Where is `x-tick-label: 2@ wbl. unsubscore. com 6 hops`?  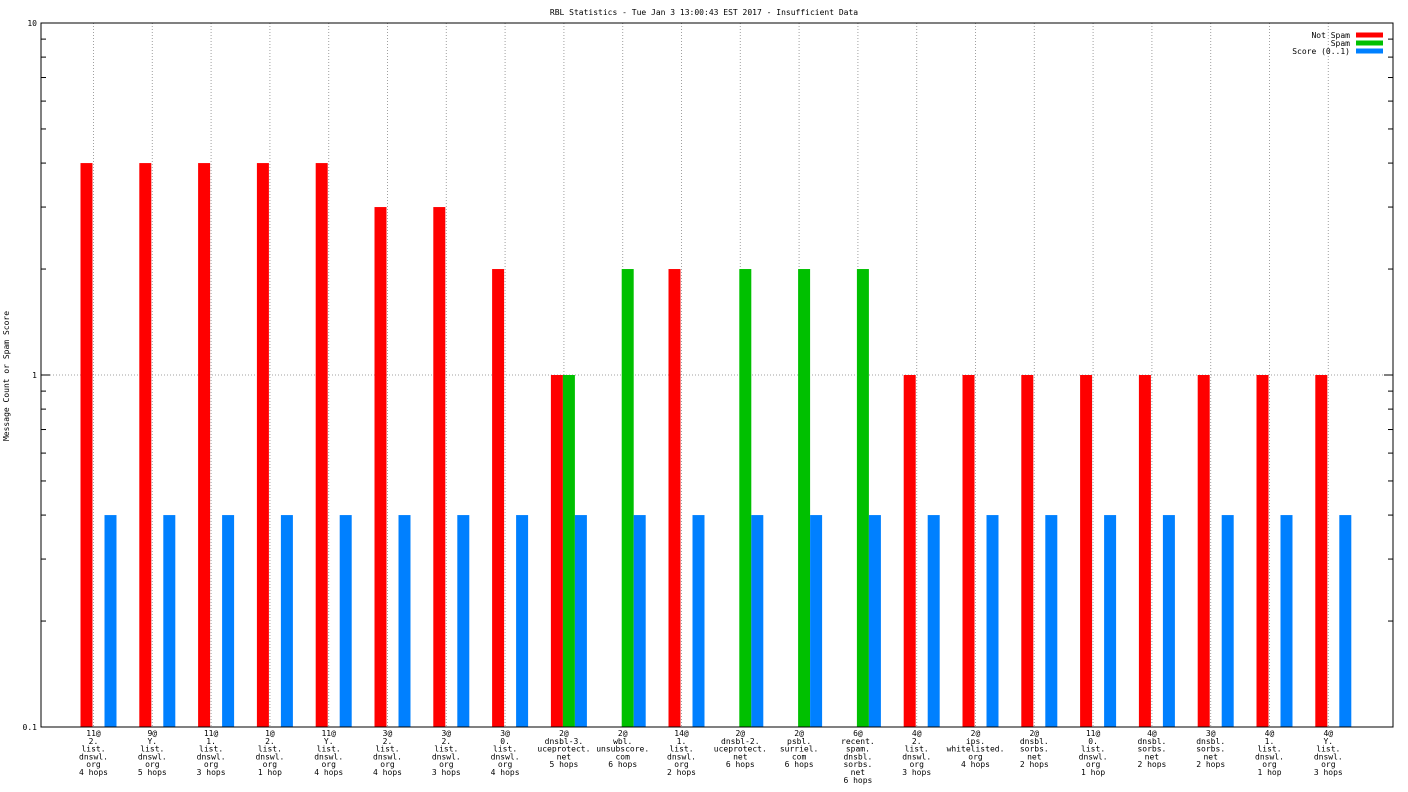
x-tick-label: 2@ wbl. unsubscore. com 6 hops is located at coordinates (622, 749).